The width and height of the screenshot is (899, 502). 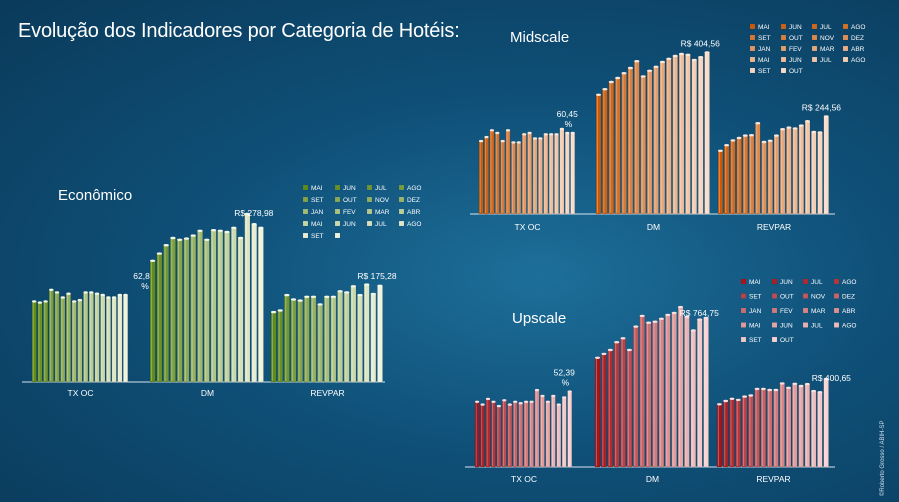 What do you see at coordinates (787, 297) in the screenshot?
I see `legend-label: OUT` at bounding box center [787, 297].